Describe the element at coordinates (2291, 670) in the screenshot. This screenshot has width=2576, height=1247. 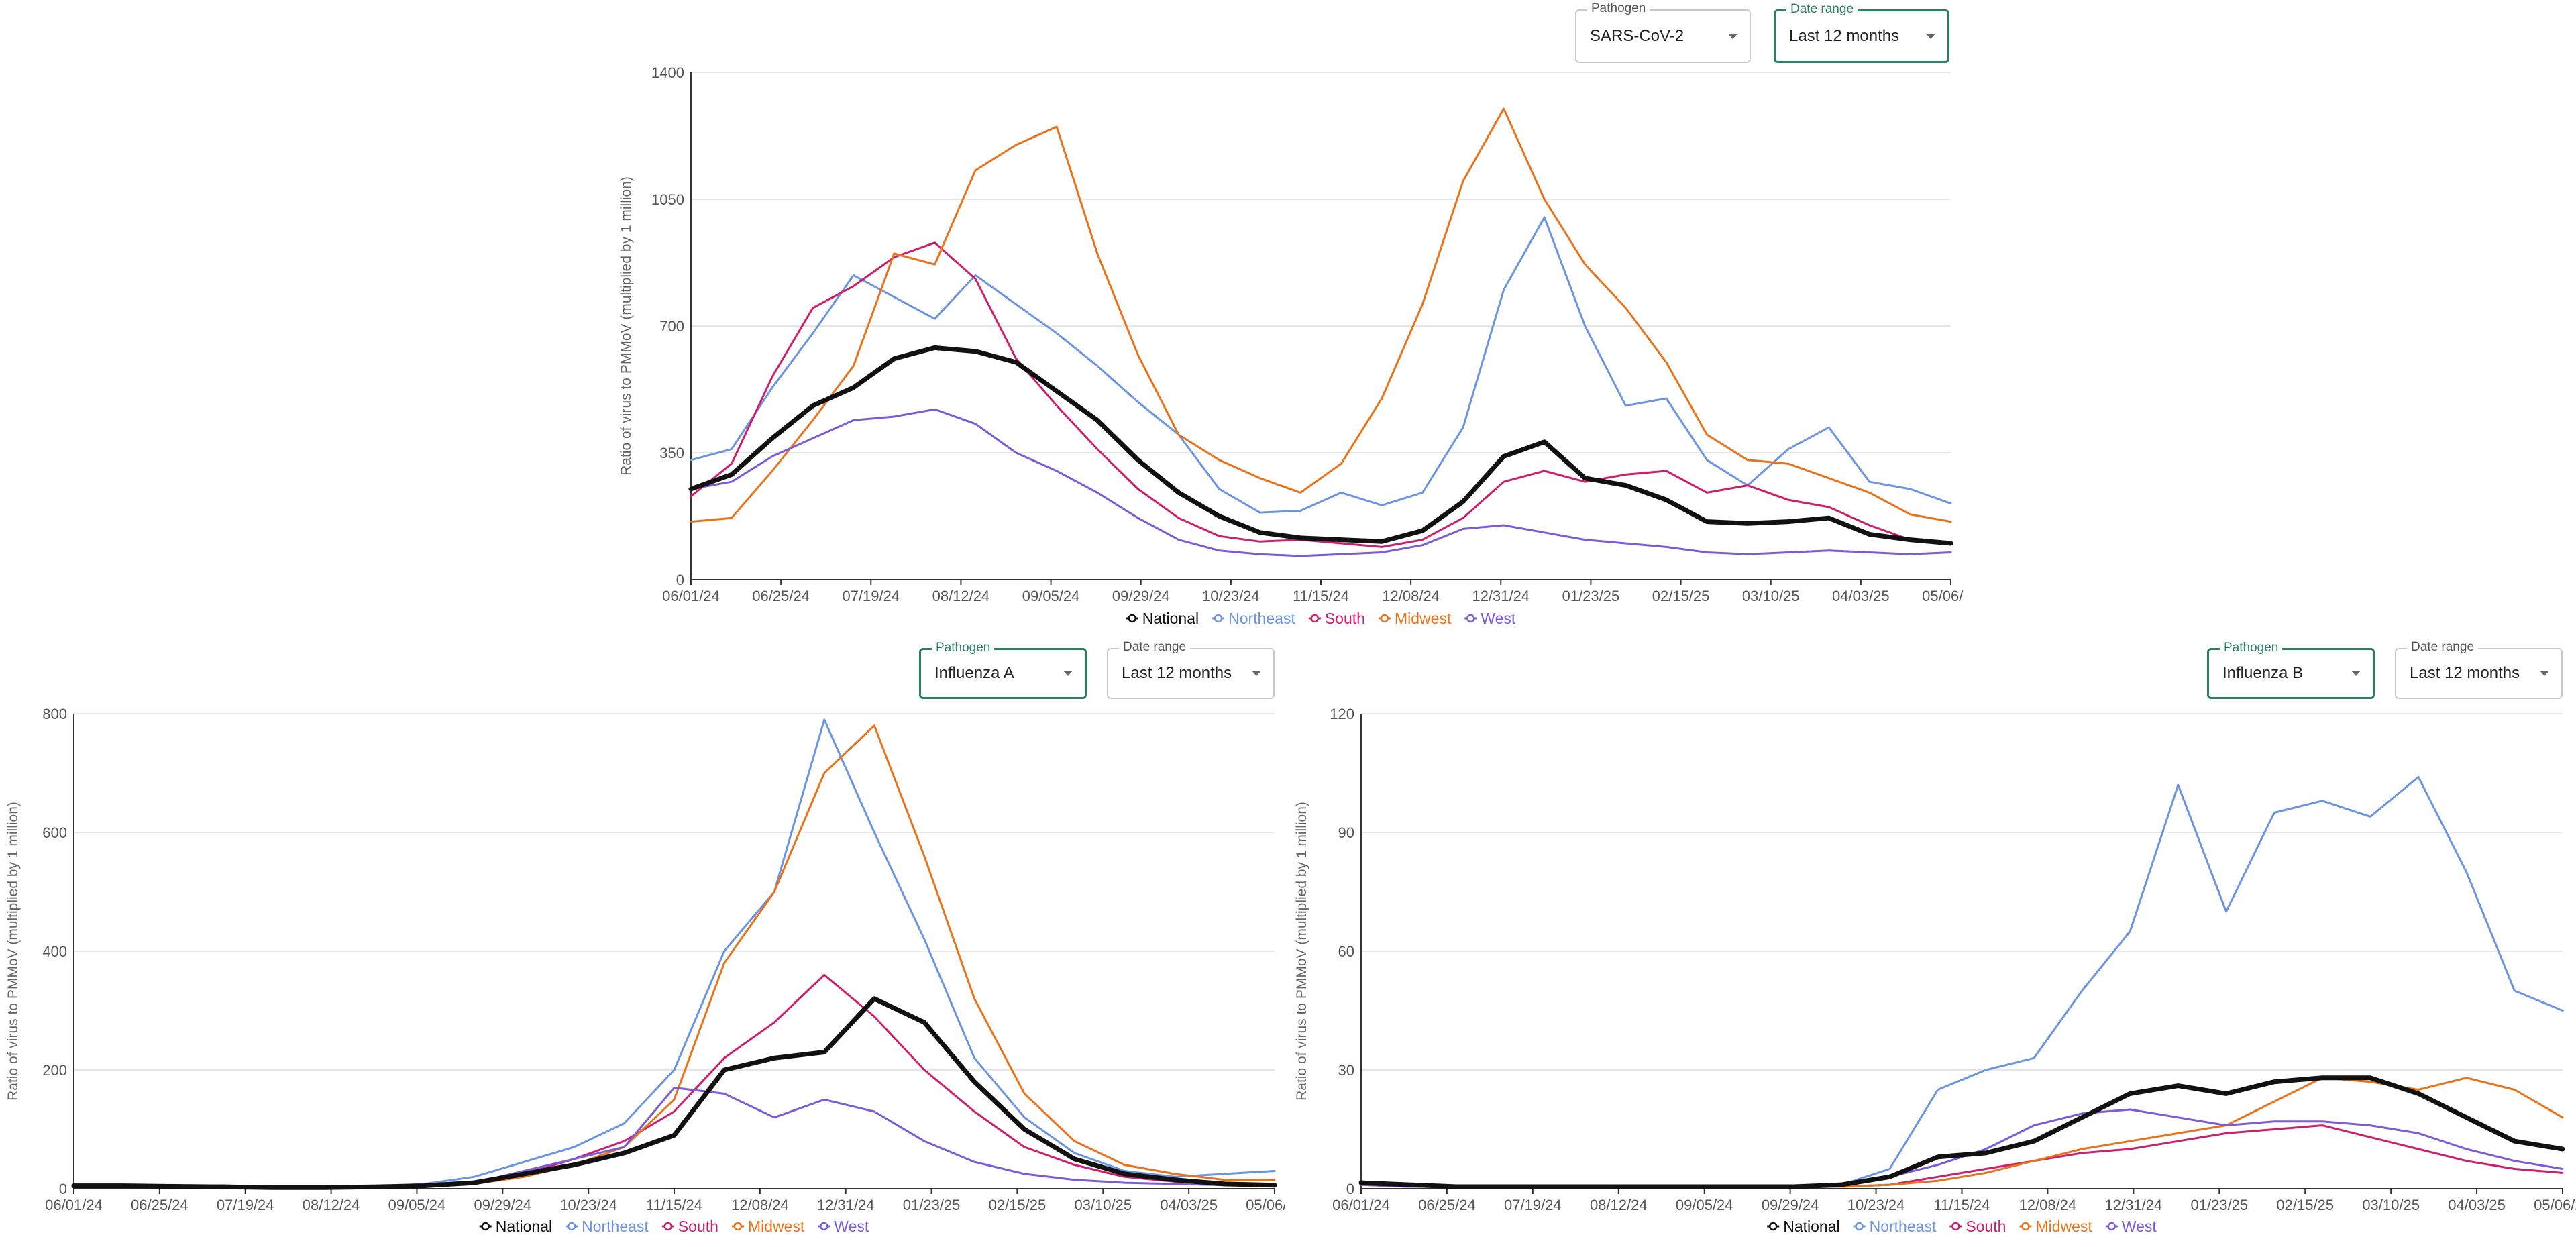
I see `pathogen-select: Pathogen Influenza B` at that location.